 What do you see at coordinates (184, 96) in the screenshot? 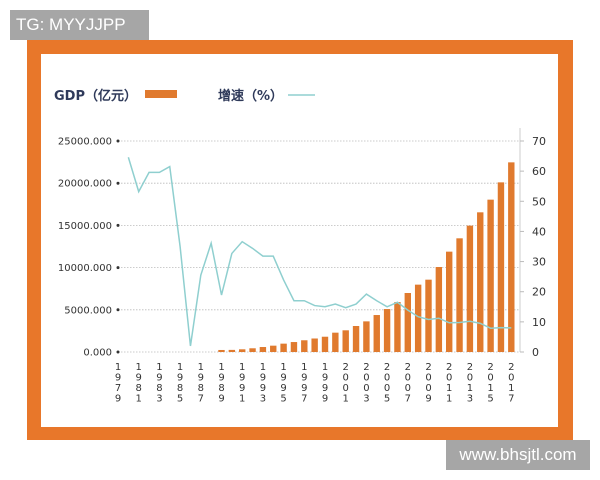
I see `legend: GDP（亿元） 增速（%）` at bounding box center [184, 96].